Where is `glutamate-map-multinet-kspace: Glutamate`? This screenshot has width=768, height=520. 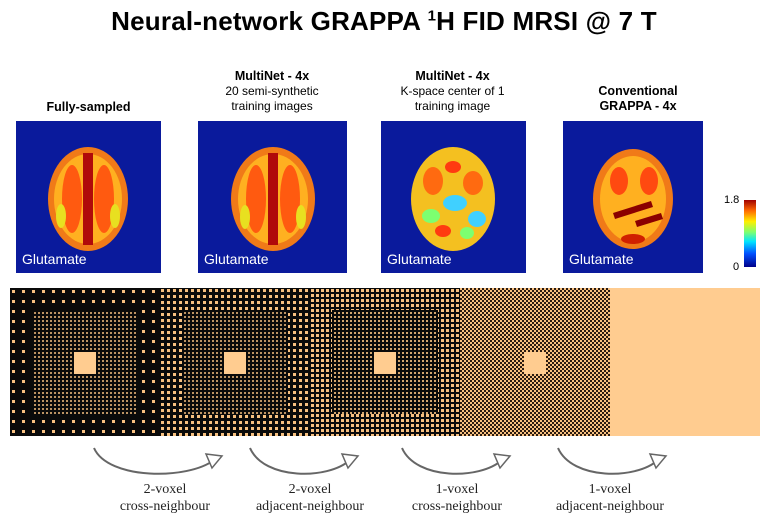 glutamate-map-multinet-kspace: Glutamate is located at coordinates (453, 197).